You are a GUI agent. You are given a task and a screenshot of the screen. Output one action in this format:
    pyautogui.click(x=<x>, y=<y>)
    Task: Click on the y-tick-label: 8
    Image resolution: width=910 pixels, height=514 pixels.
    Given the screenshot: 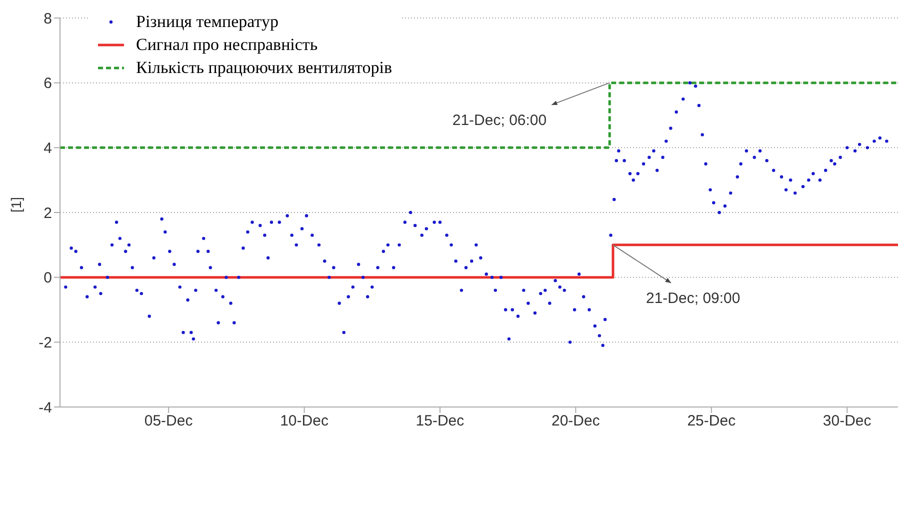 What is the action you would take?
    pyautogui.click(x=48, y=19)
    